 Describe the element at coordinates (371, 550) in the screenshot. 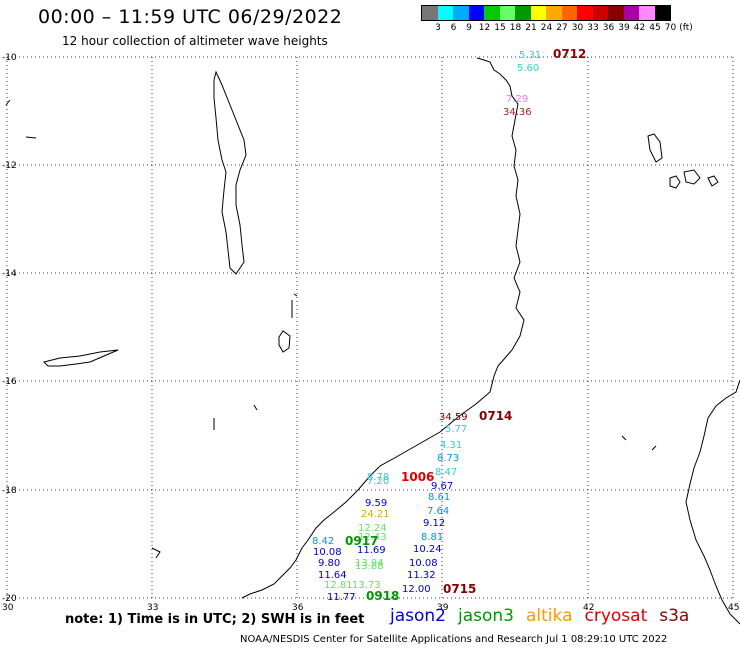

I see `wave-height-label: 11.69` at that location.